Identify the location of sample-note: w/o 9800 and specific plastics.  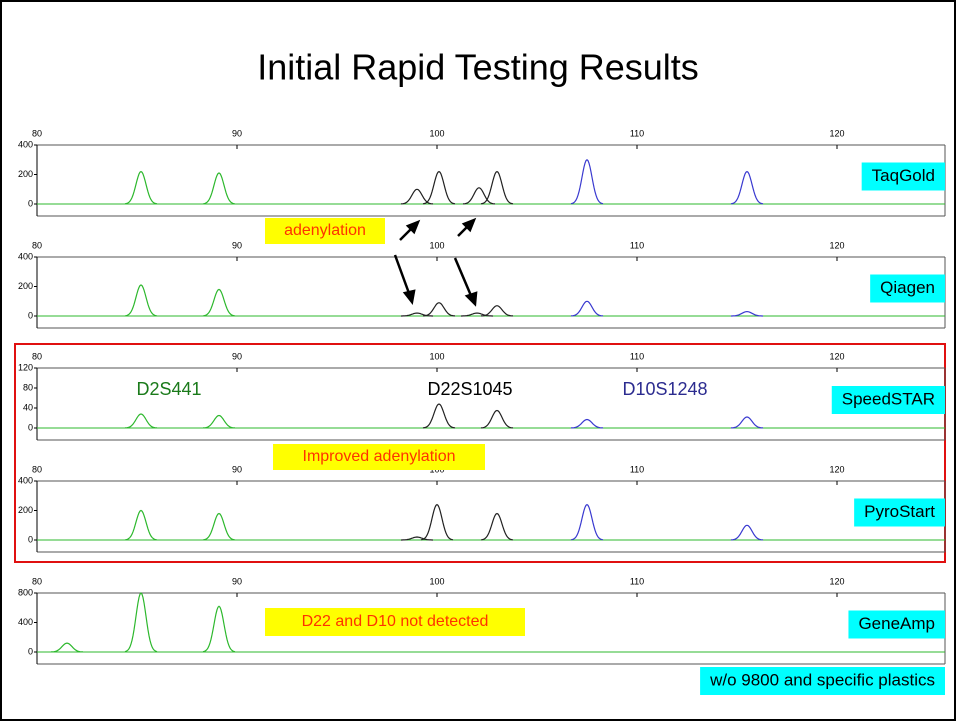
(822, 679).